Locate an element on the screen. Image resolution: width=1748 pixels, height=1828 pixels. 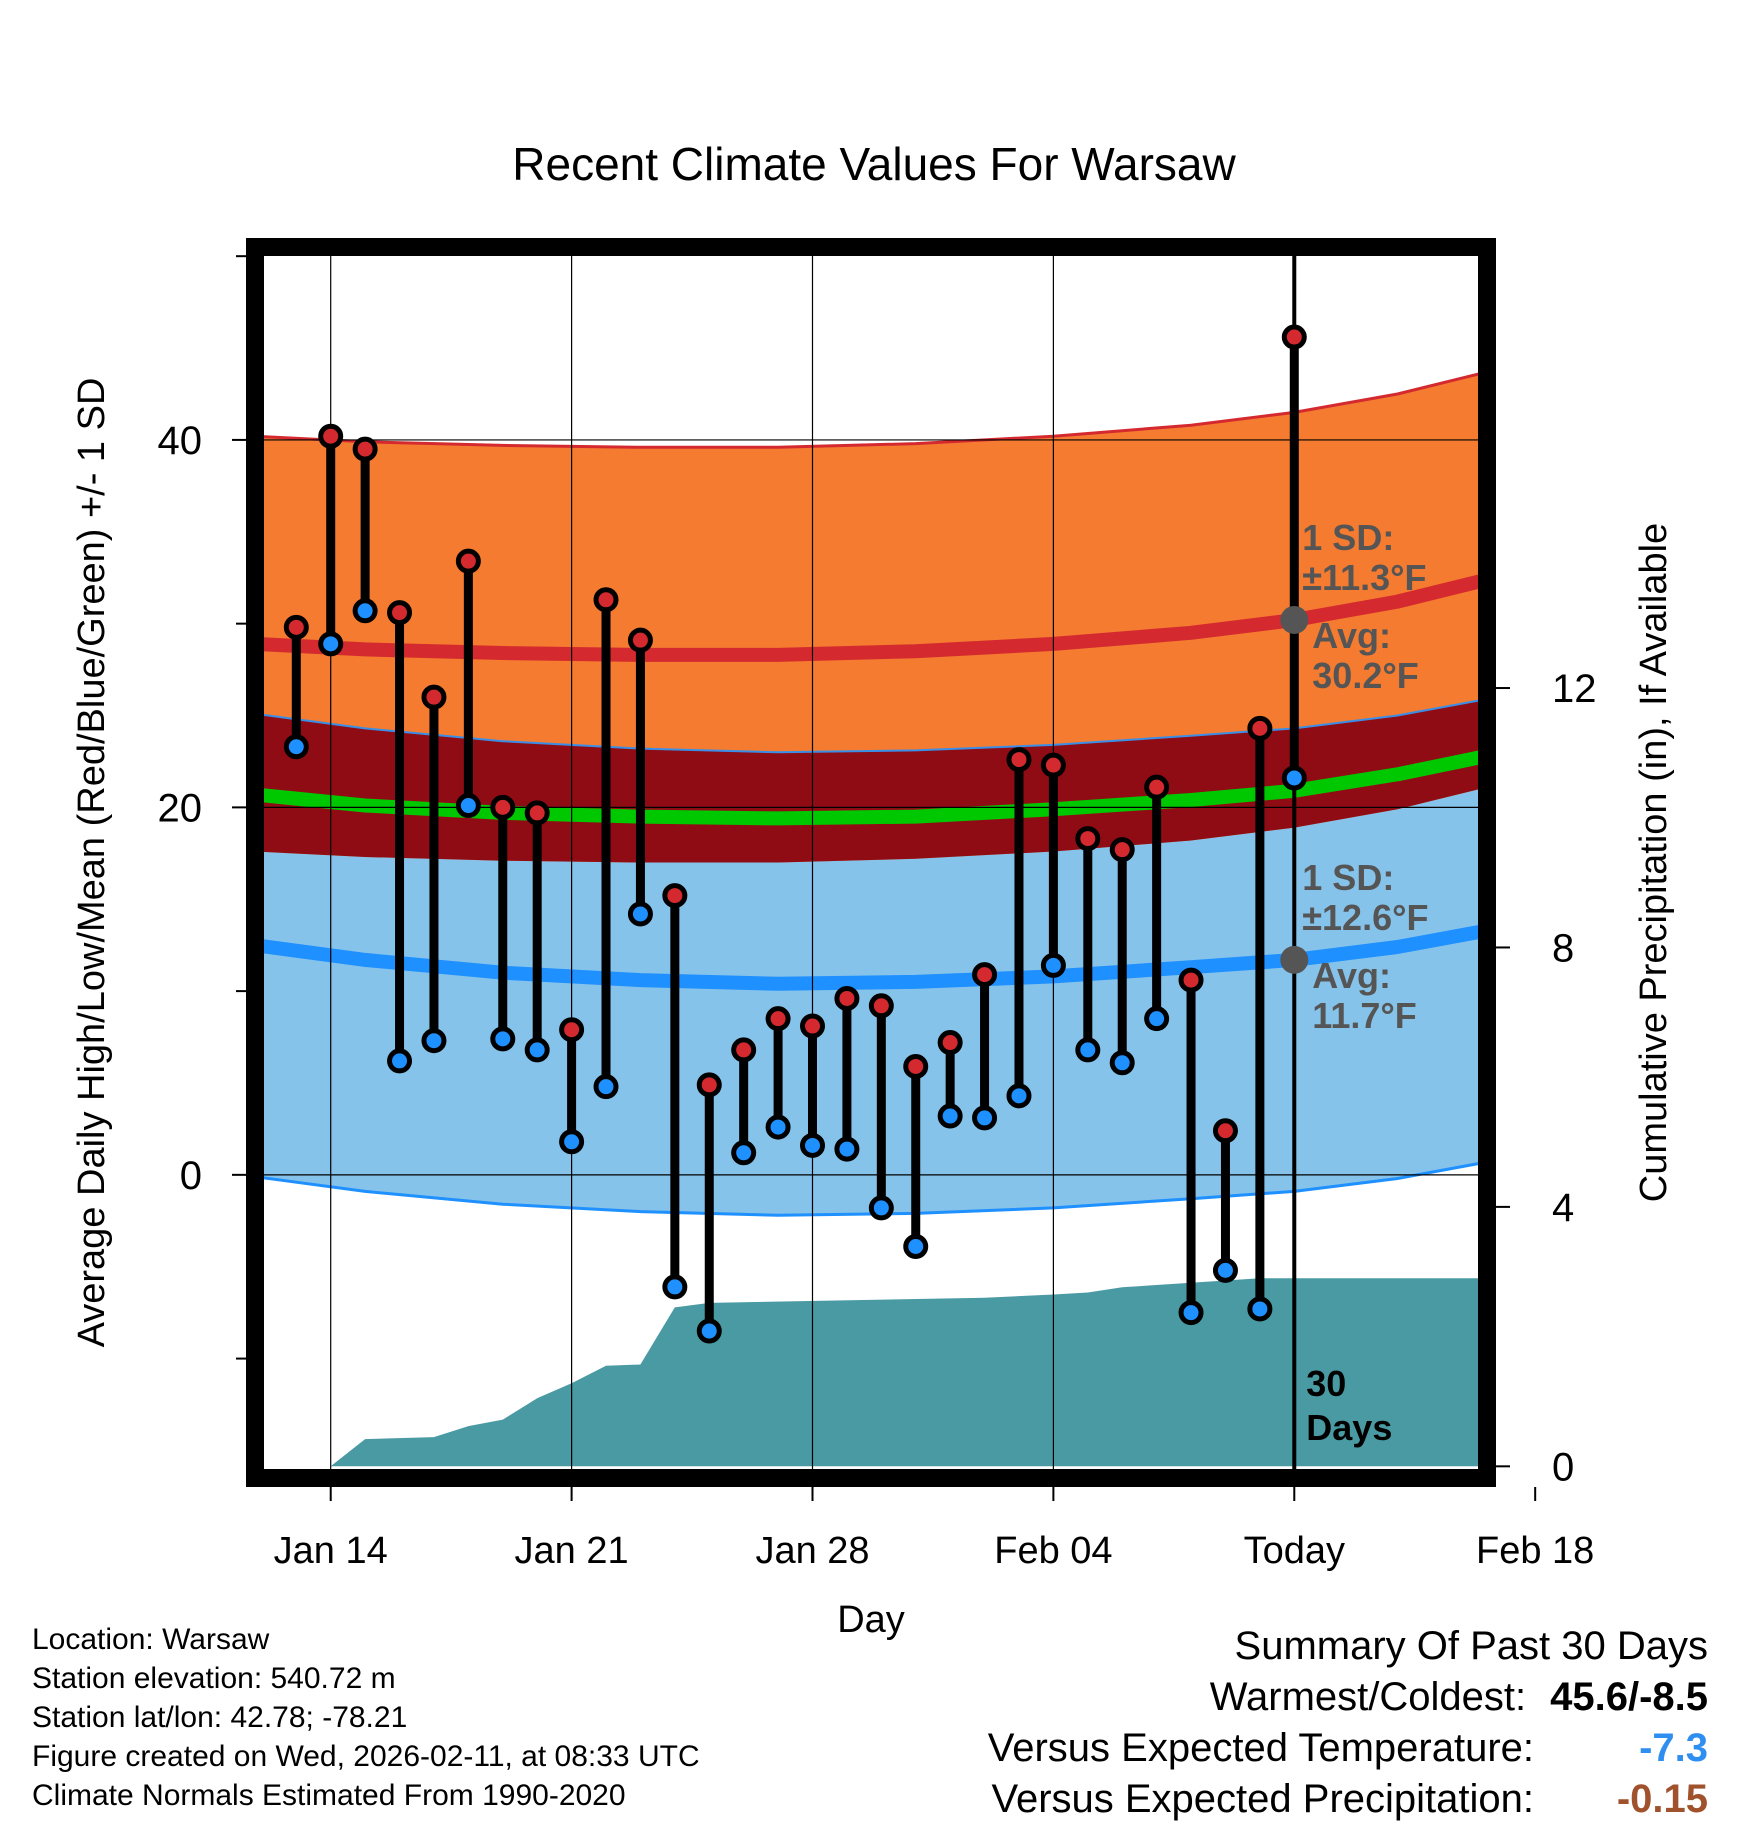
location-text: Location: Warsaw is located at coordinates (151, 1639).